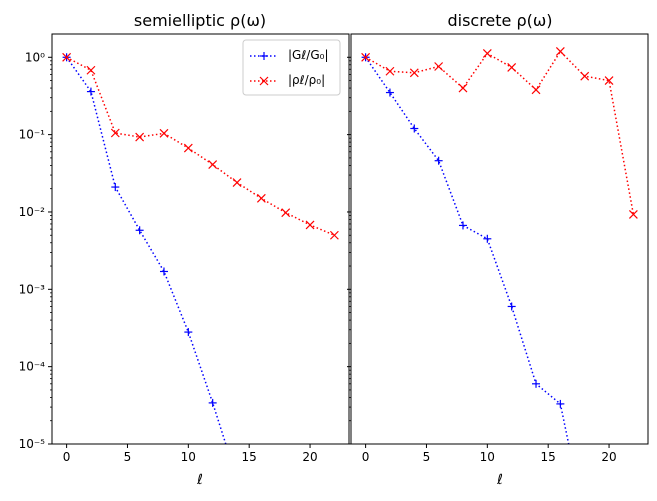  Describe the element at coordinates (500, 132) in the screenshot. I see `series-line` at that location.